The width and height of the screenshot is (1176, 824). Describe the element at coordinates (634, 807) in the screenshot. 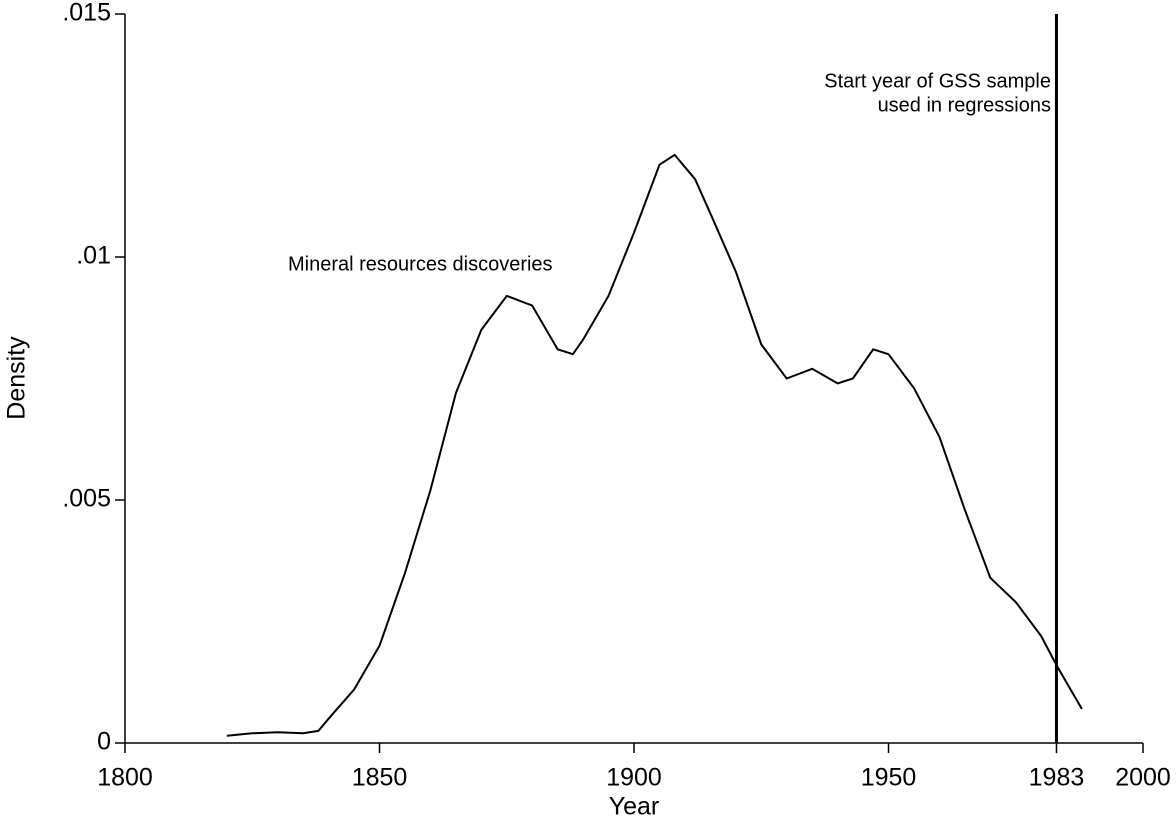

I see `x-axis-label: Year` at that location.